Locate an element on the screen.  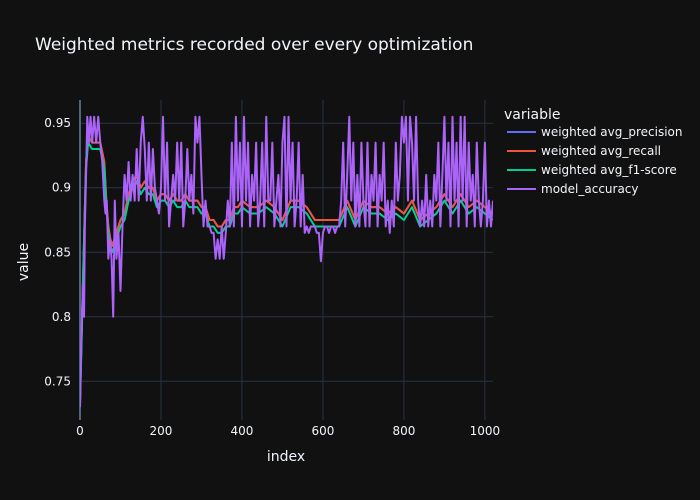
legend-label: weighted avg_recall is located at coordinates (601, 151).